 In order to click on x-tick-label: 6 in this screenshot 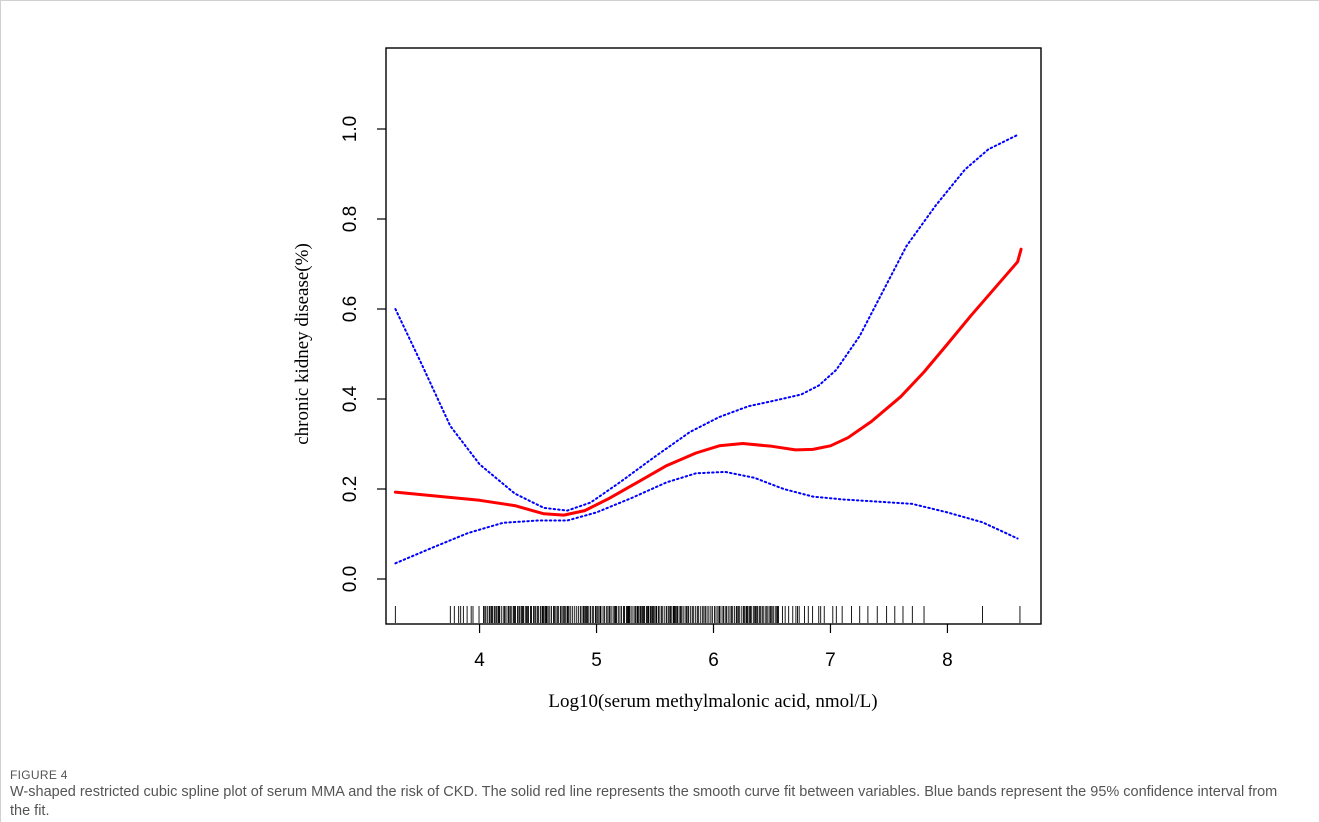, I will do `click(713, 660)`.